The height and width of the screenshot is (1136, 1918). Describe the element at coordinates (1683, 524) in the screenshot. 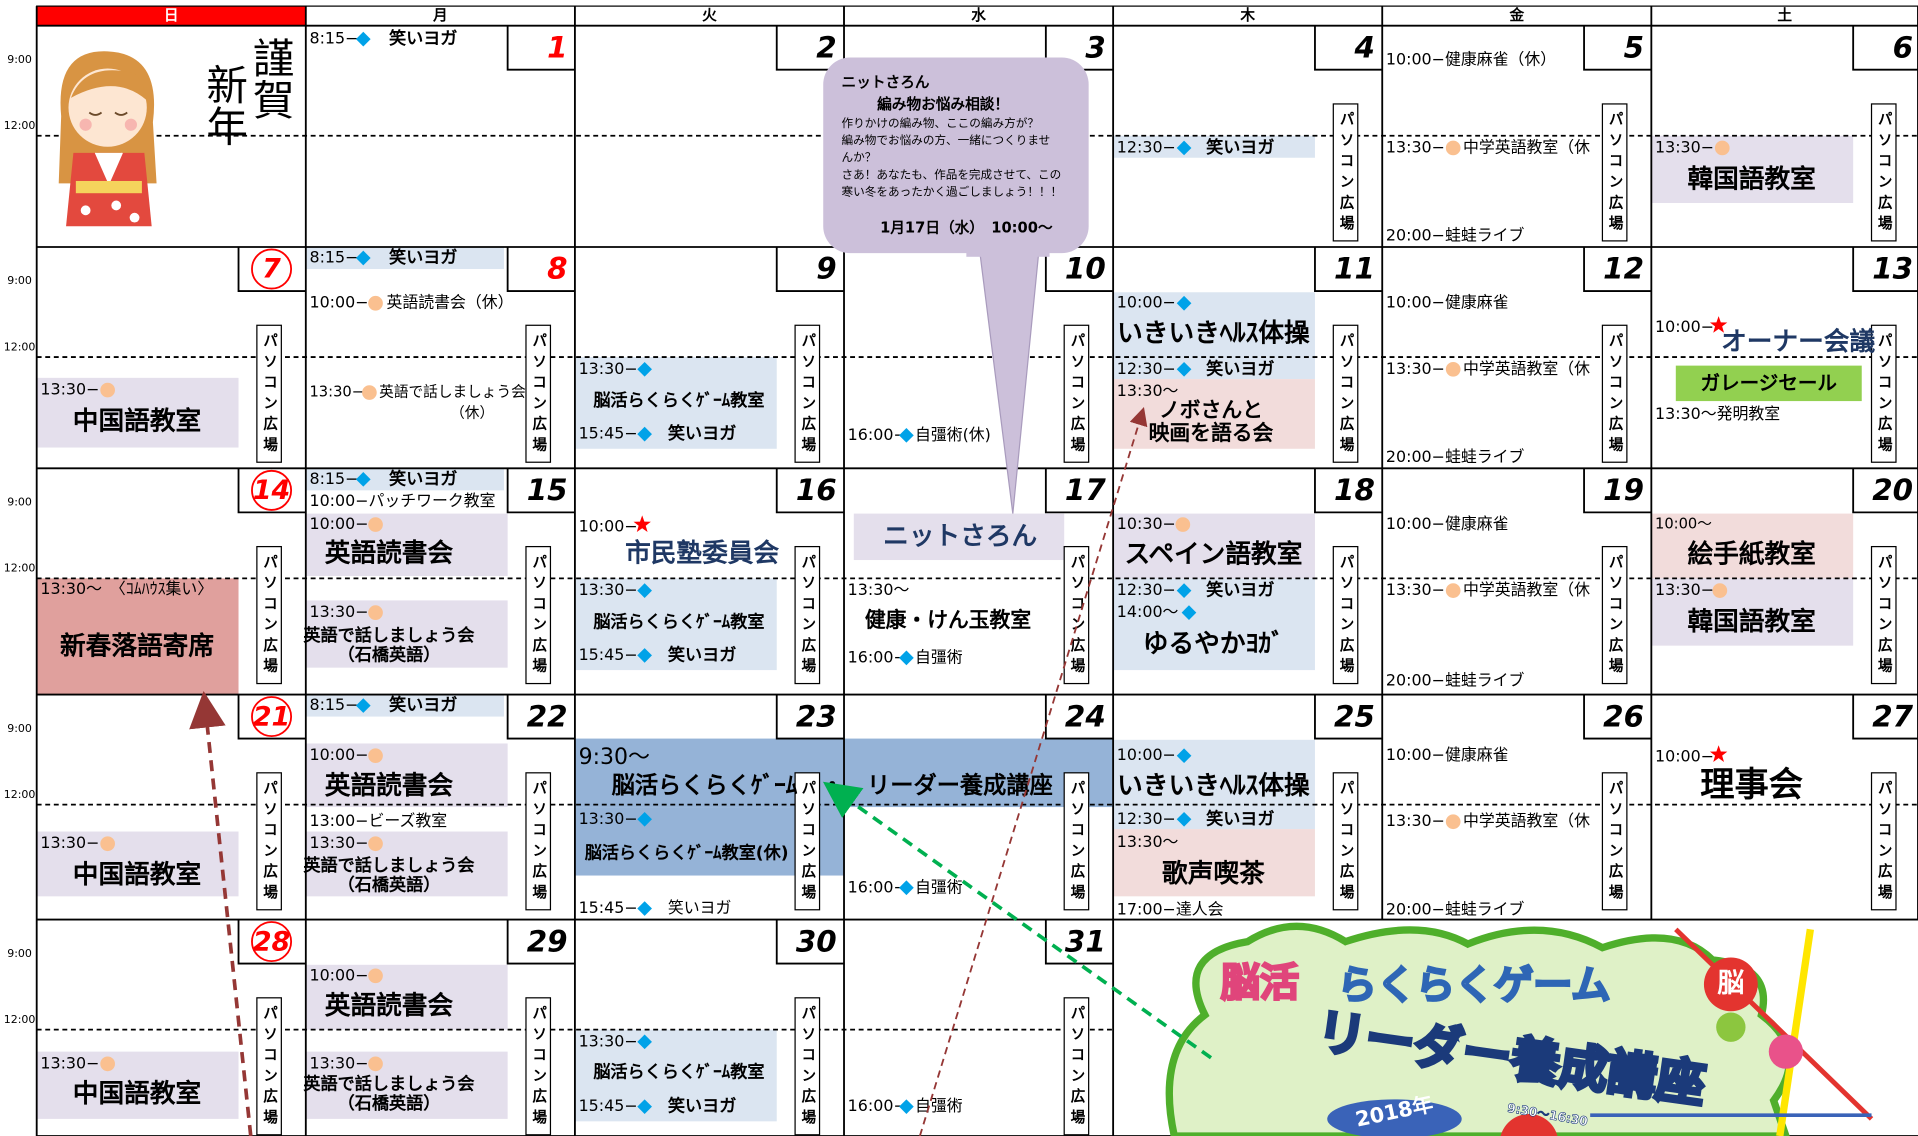

I see `event-text: 10:00〜` at that location.